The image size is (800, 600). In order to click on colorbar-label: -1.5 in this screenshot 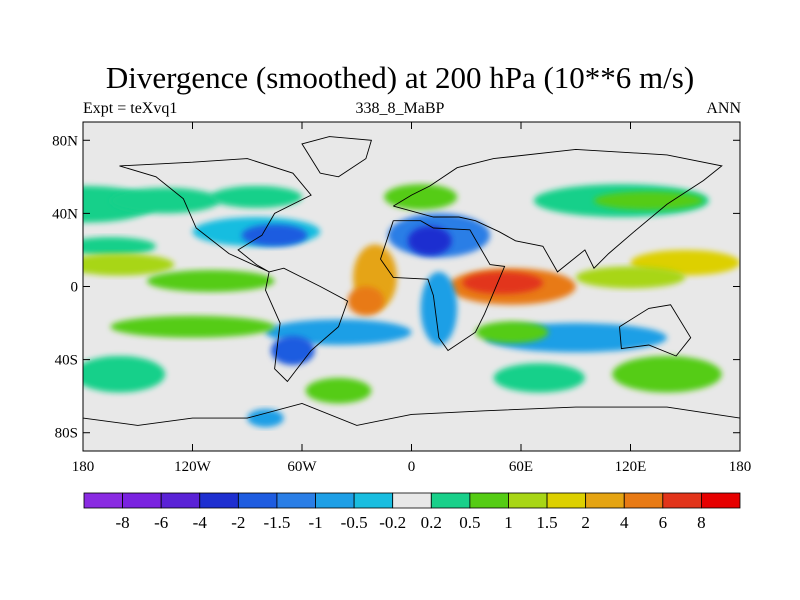, I will do `click(276, 522)`.